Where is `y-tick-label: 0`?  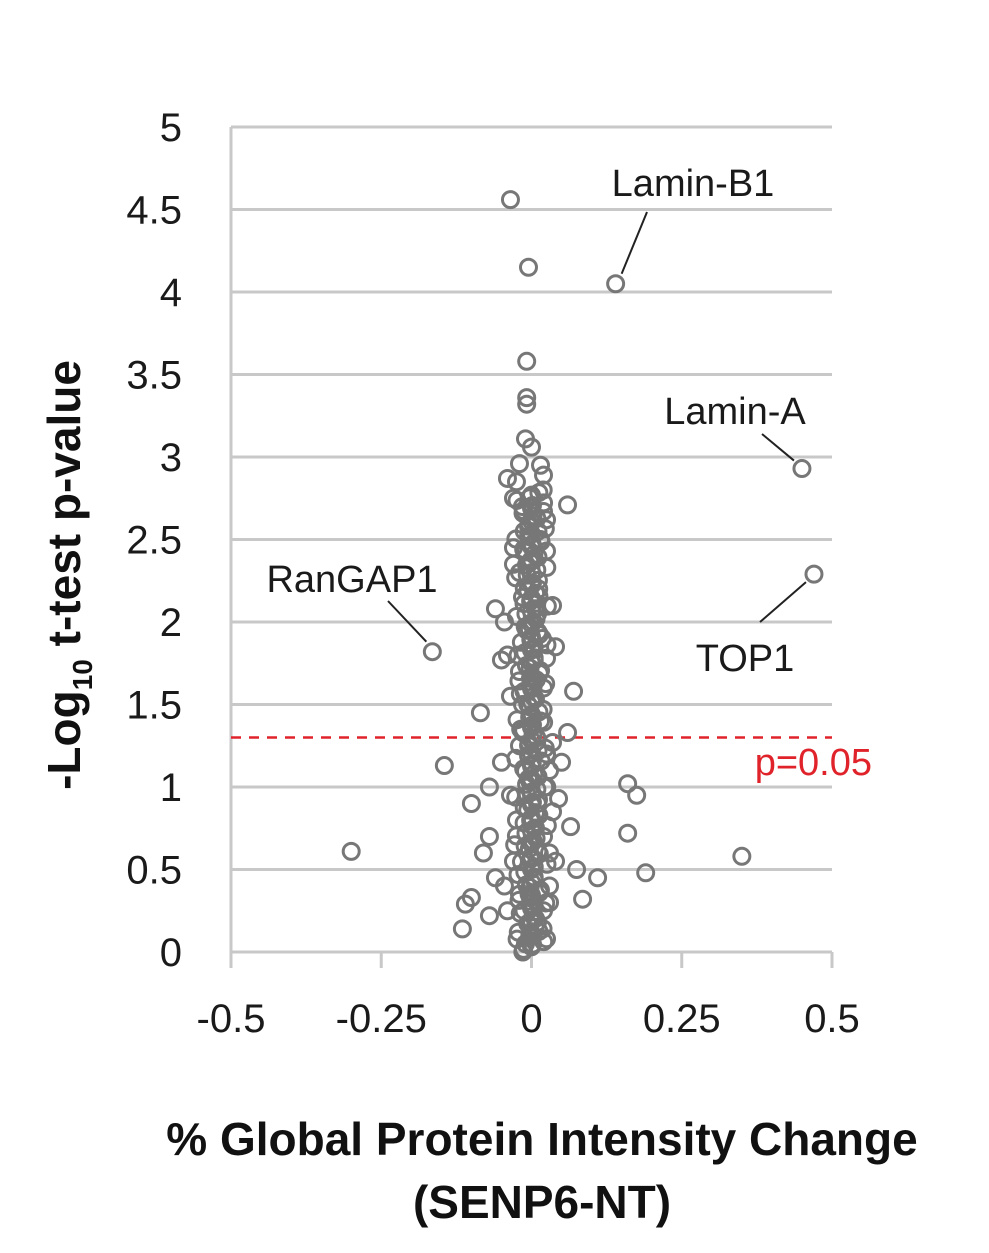 y-tick-label: 0 is located at coordinates (171, 953).